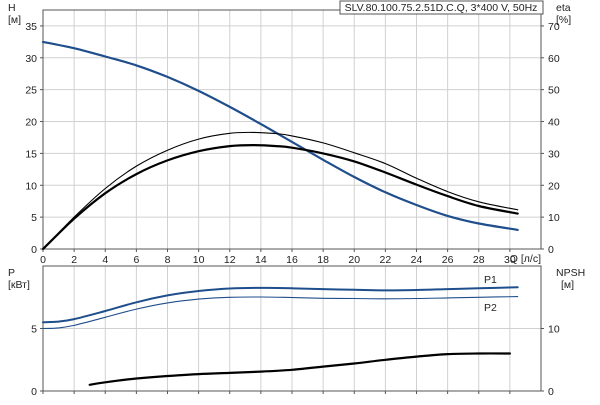  Describe the element at coordinates (563, 20) in the screenshot. I see `right-axis-unit-eta: [%]` at that location.